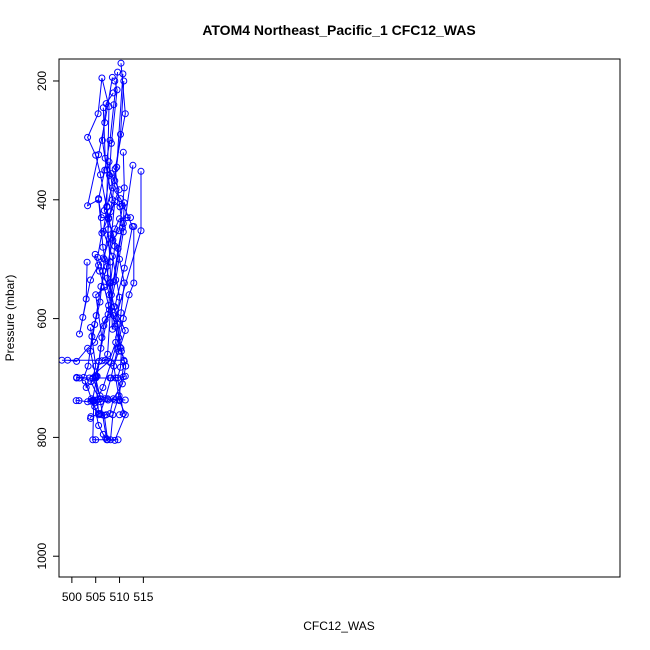 The image size is (650, 650). Describe the element at coordinates (10, 318) in the screenshot. I see `y-axis-label: Pressure (mbar)` at that location.